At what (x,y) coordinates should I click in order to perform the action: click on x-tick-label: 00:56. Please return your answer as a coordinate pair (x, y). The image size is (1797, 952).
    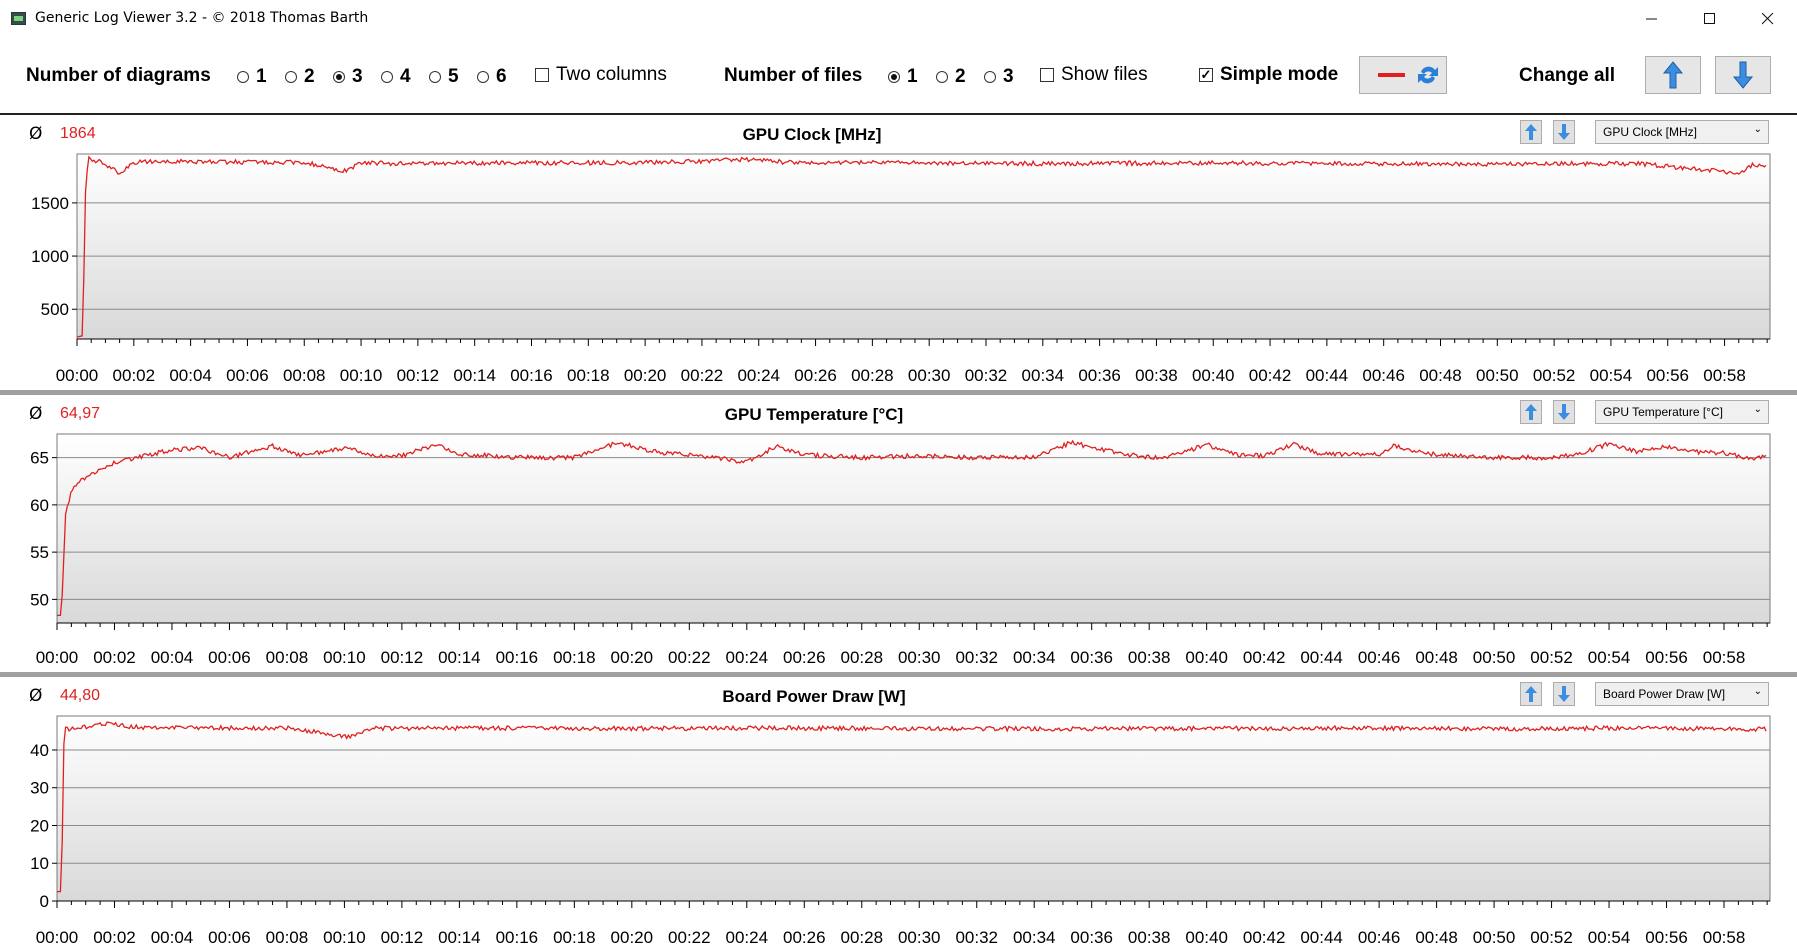
    Looking at the image, I should click on (1667, 375).